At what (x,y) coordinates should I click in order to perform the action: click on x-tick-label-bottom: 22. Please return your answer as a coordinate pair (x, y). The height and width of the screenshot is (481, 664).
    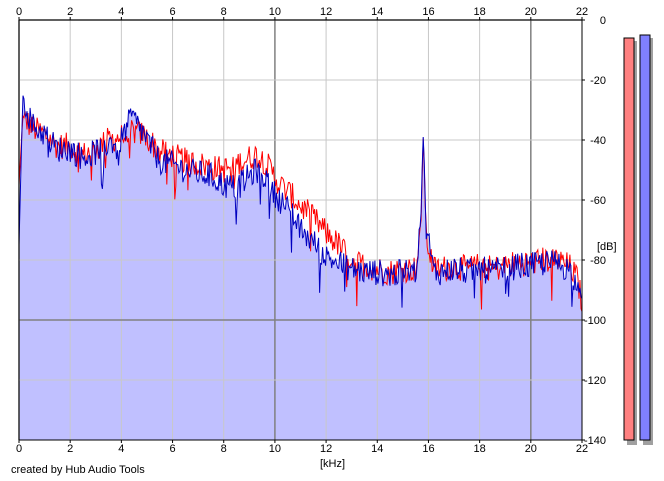
    Looking at the image, I should click on (582, 449).